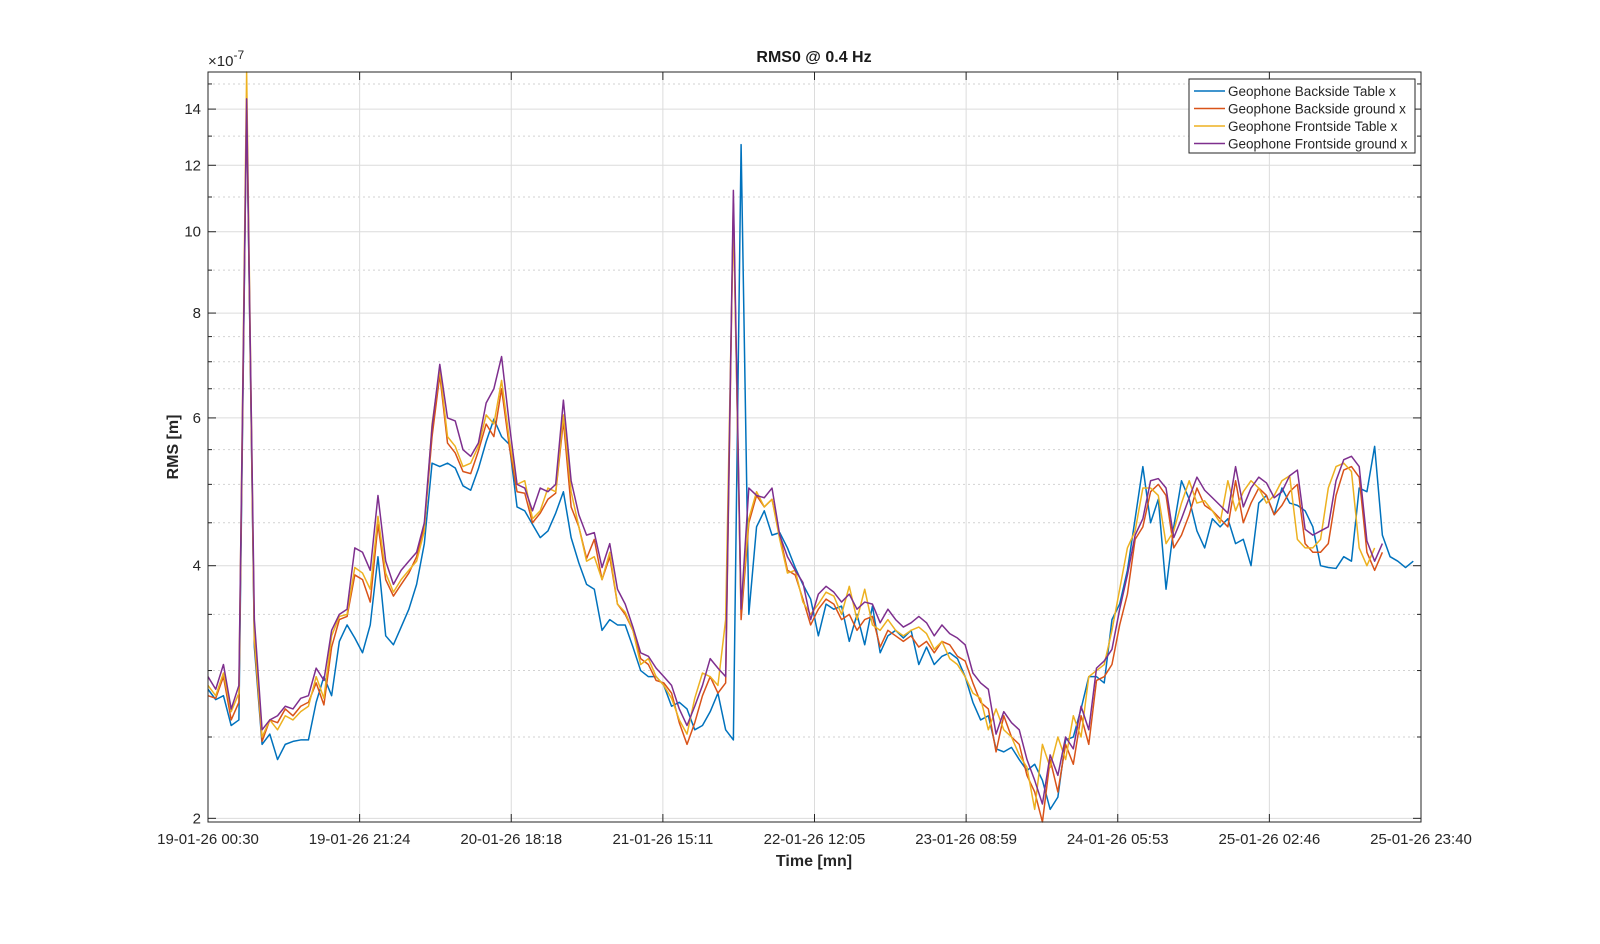  Describe the element at coordinates (197, 418) in the screenshot. I see `y-tick-label: 6` at that location.